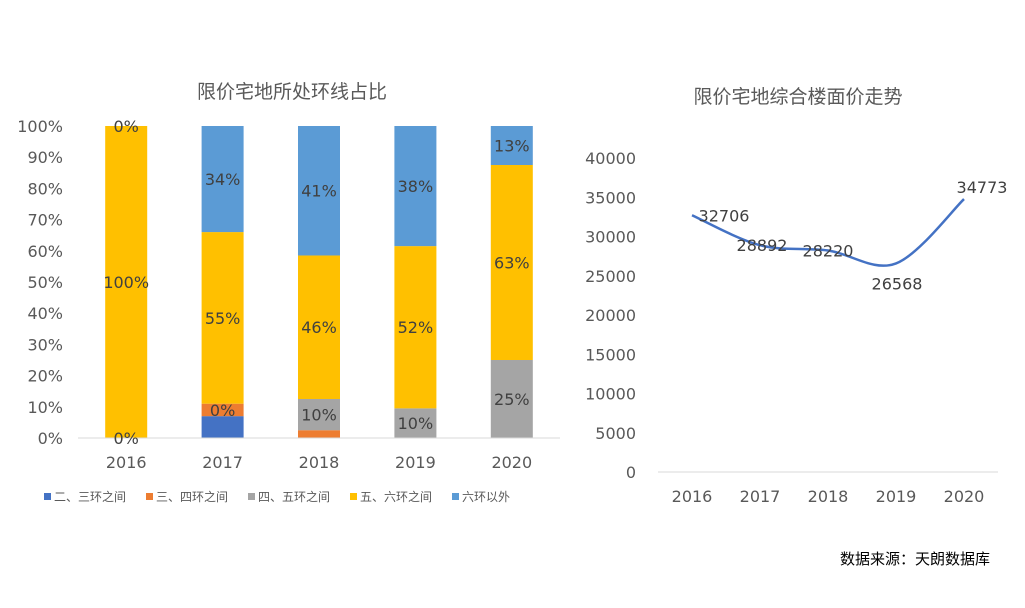 Image resolution: width=1025 pixels, height=608 pixels. I want to click on bar-x-axis: 2016 2017 2018 2019 2020, so click(319, 462).